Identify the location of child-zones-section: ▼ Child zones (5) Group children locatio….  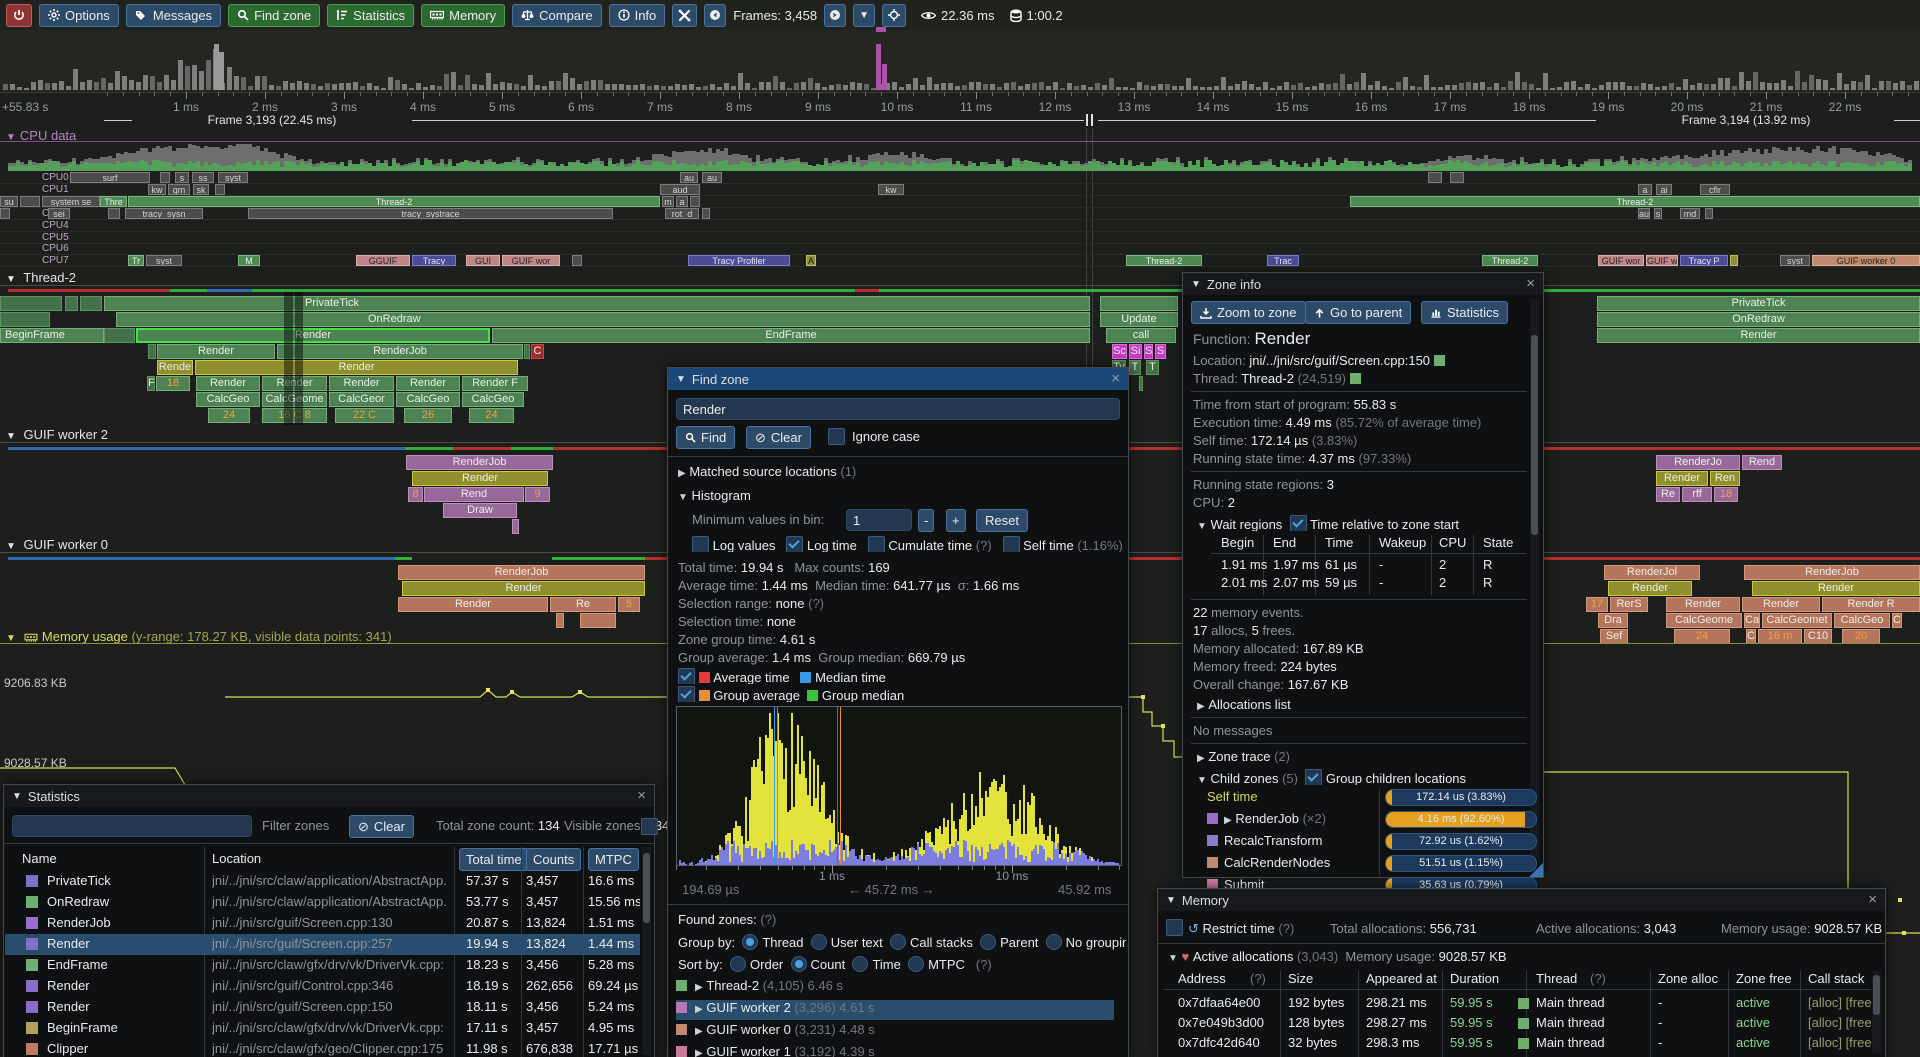
(1332, 777).